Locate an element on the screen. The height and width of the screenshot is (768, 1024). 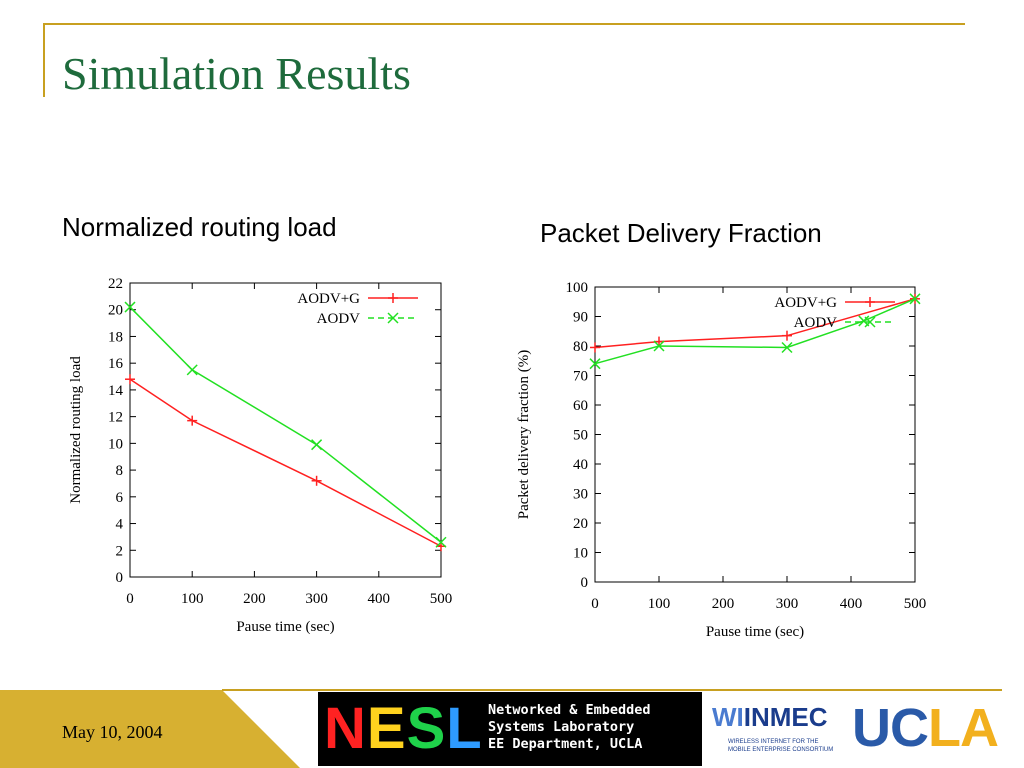
nesl-letter-s: S is located at coordinates (426, 728).